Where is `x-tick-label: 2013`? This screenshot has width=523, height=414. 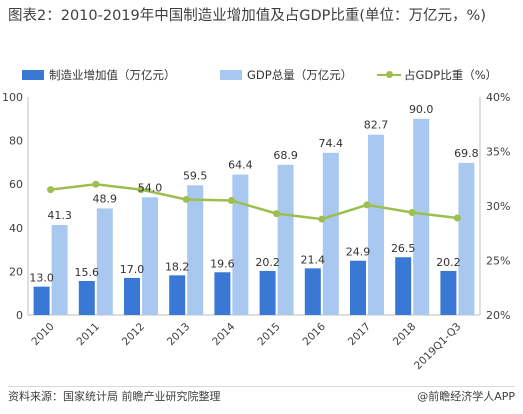
x-tick-label: 2013 is located at coordinates (178, 334).